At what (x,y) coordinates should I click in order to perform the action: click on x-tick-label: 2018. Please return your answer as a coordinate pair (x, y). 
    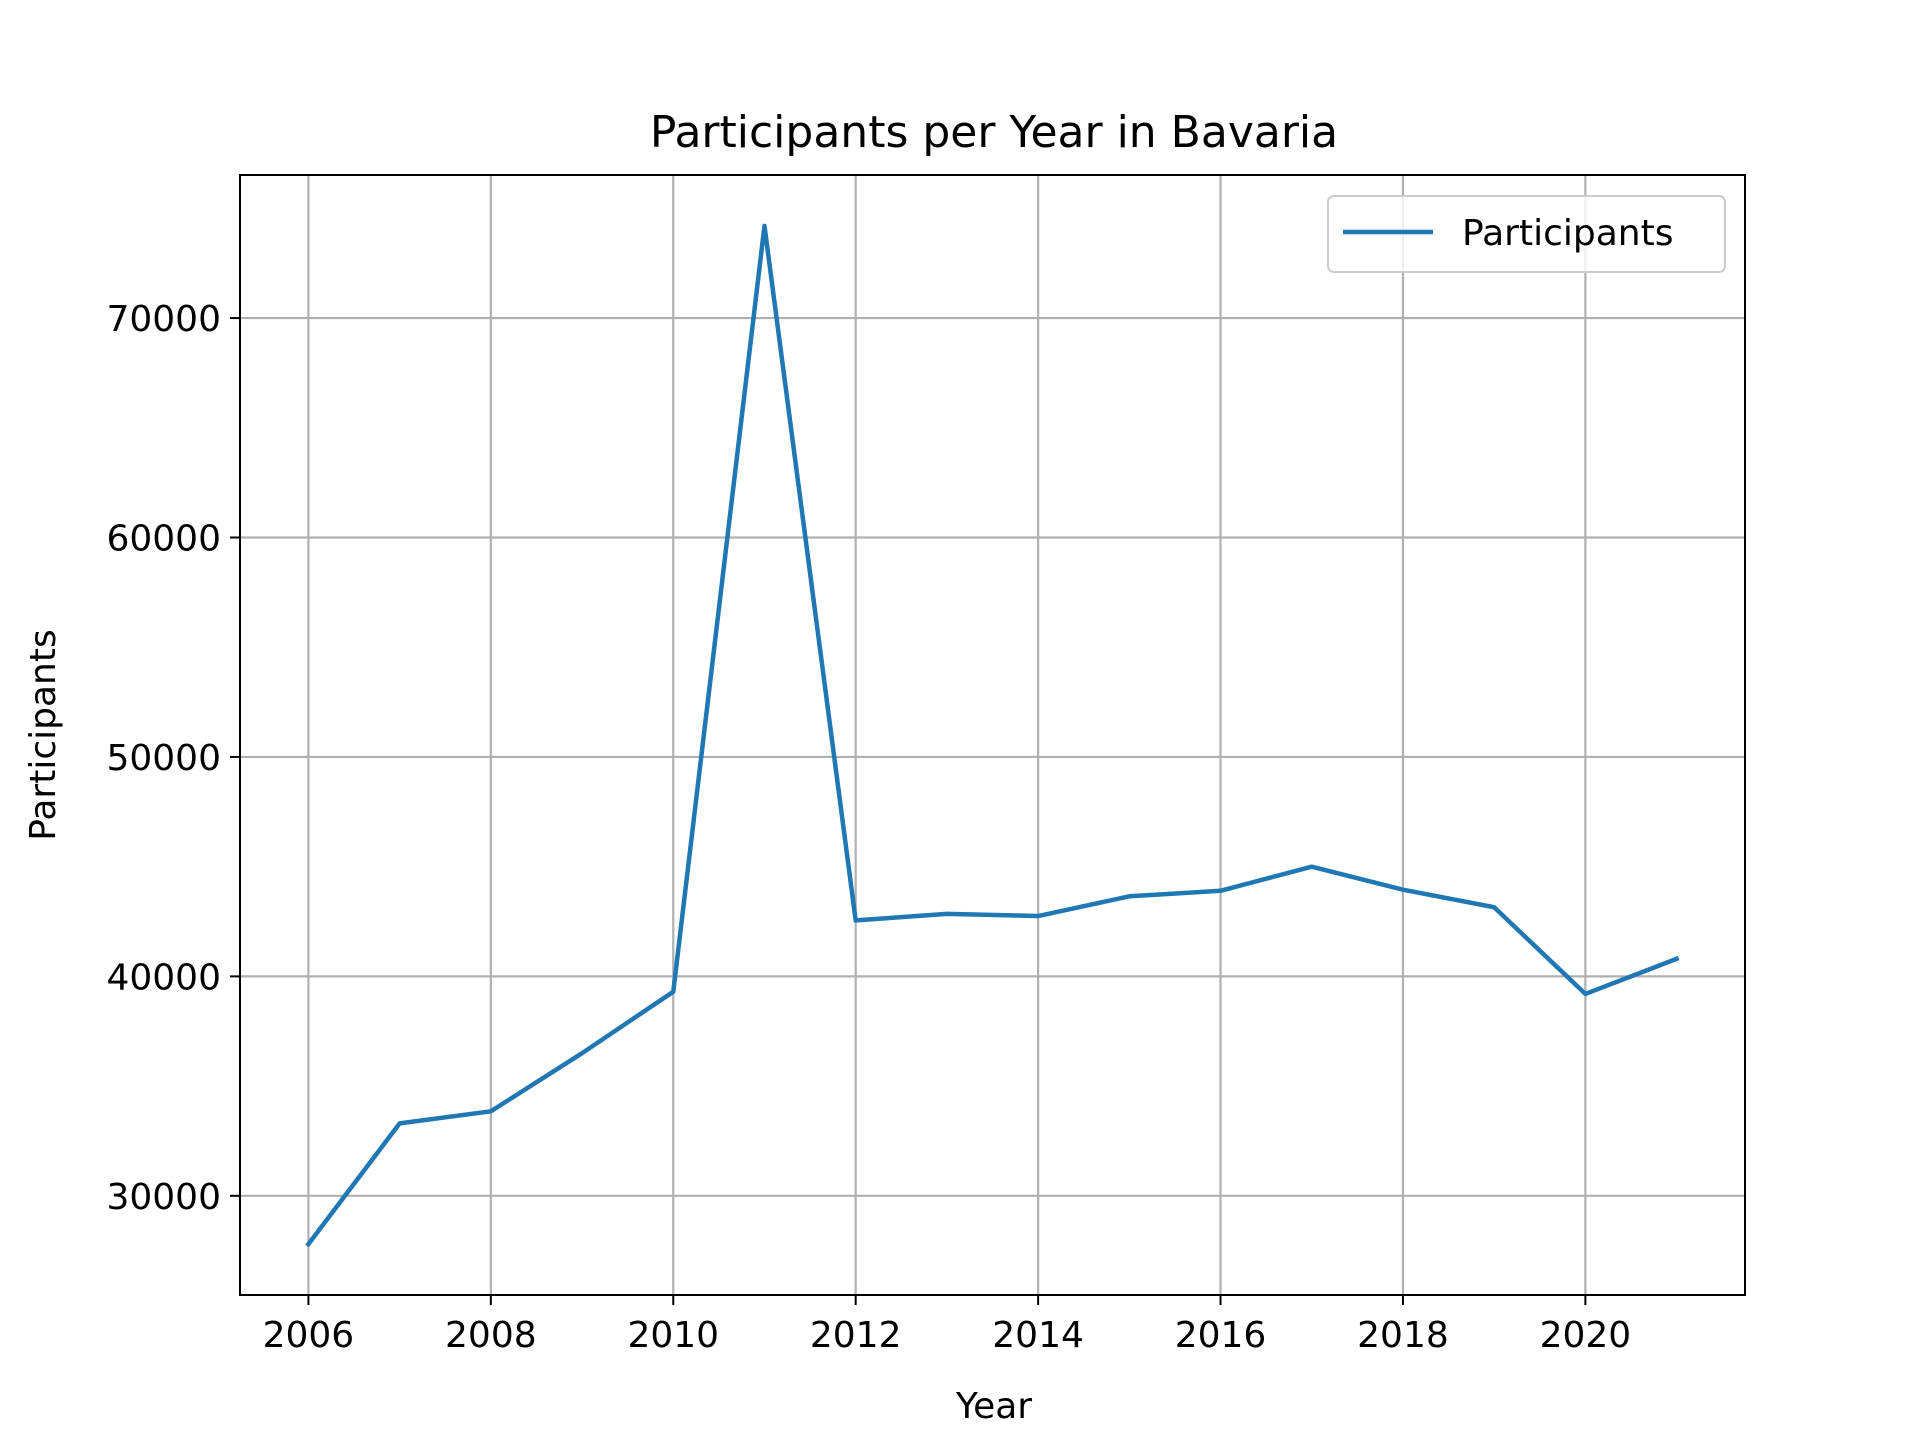
    Looking at the image, I should click on (1403, 1335).